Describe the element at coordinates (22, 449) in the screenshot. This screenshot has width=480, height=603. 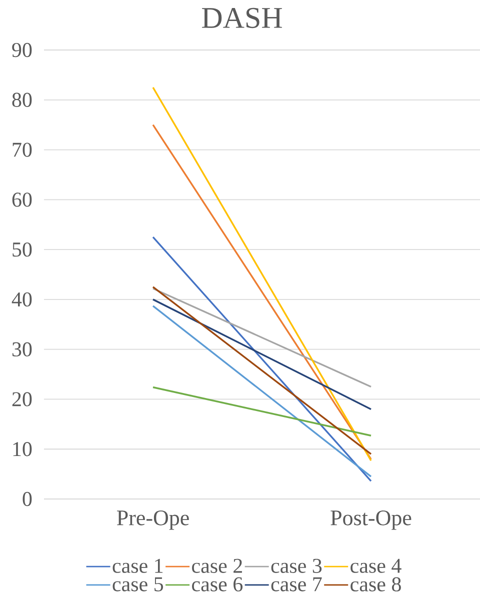
I see `y-tick-label: 10` at that location.